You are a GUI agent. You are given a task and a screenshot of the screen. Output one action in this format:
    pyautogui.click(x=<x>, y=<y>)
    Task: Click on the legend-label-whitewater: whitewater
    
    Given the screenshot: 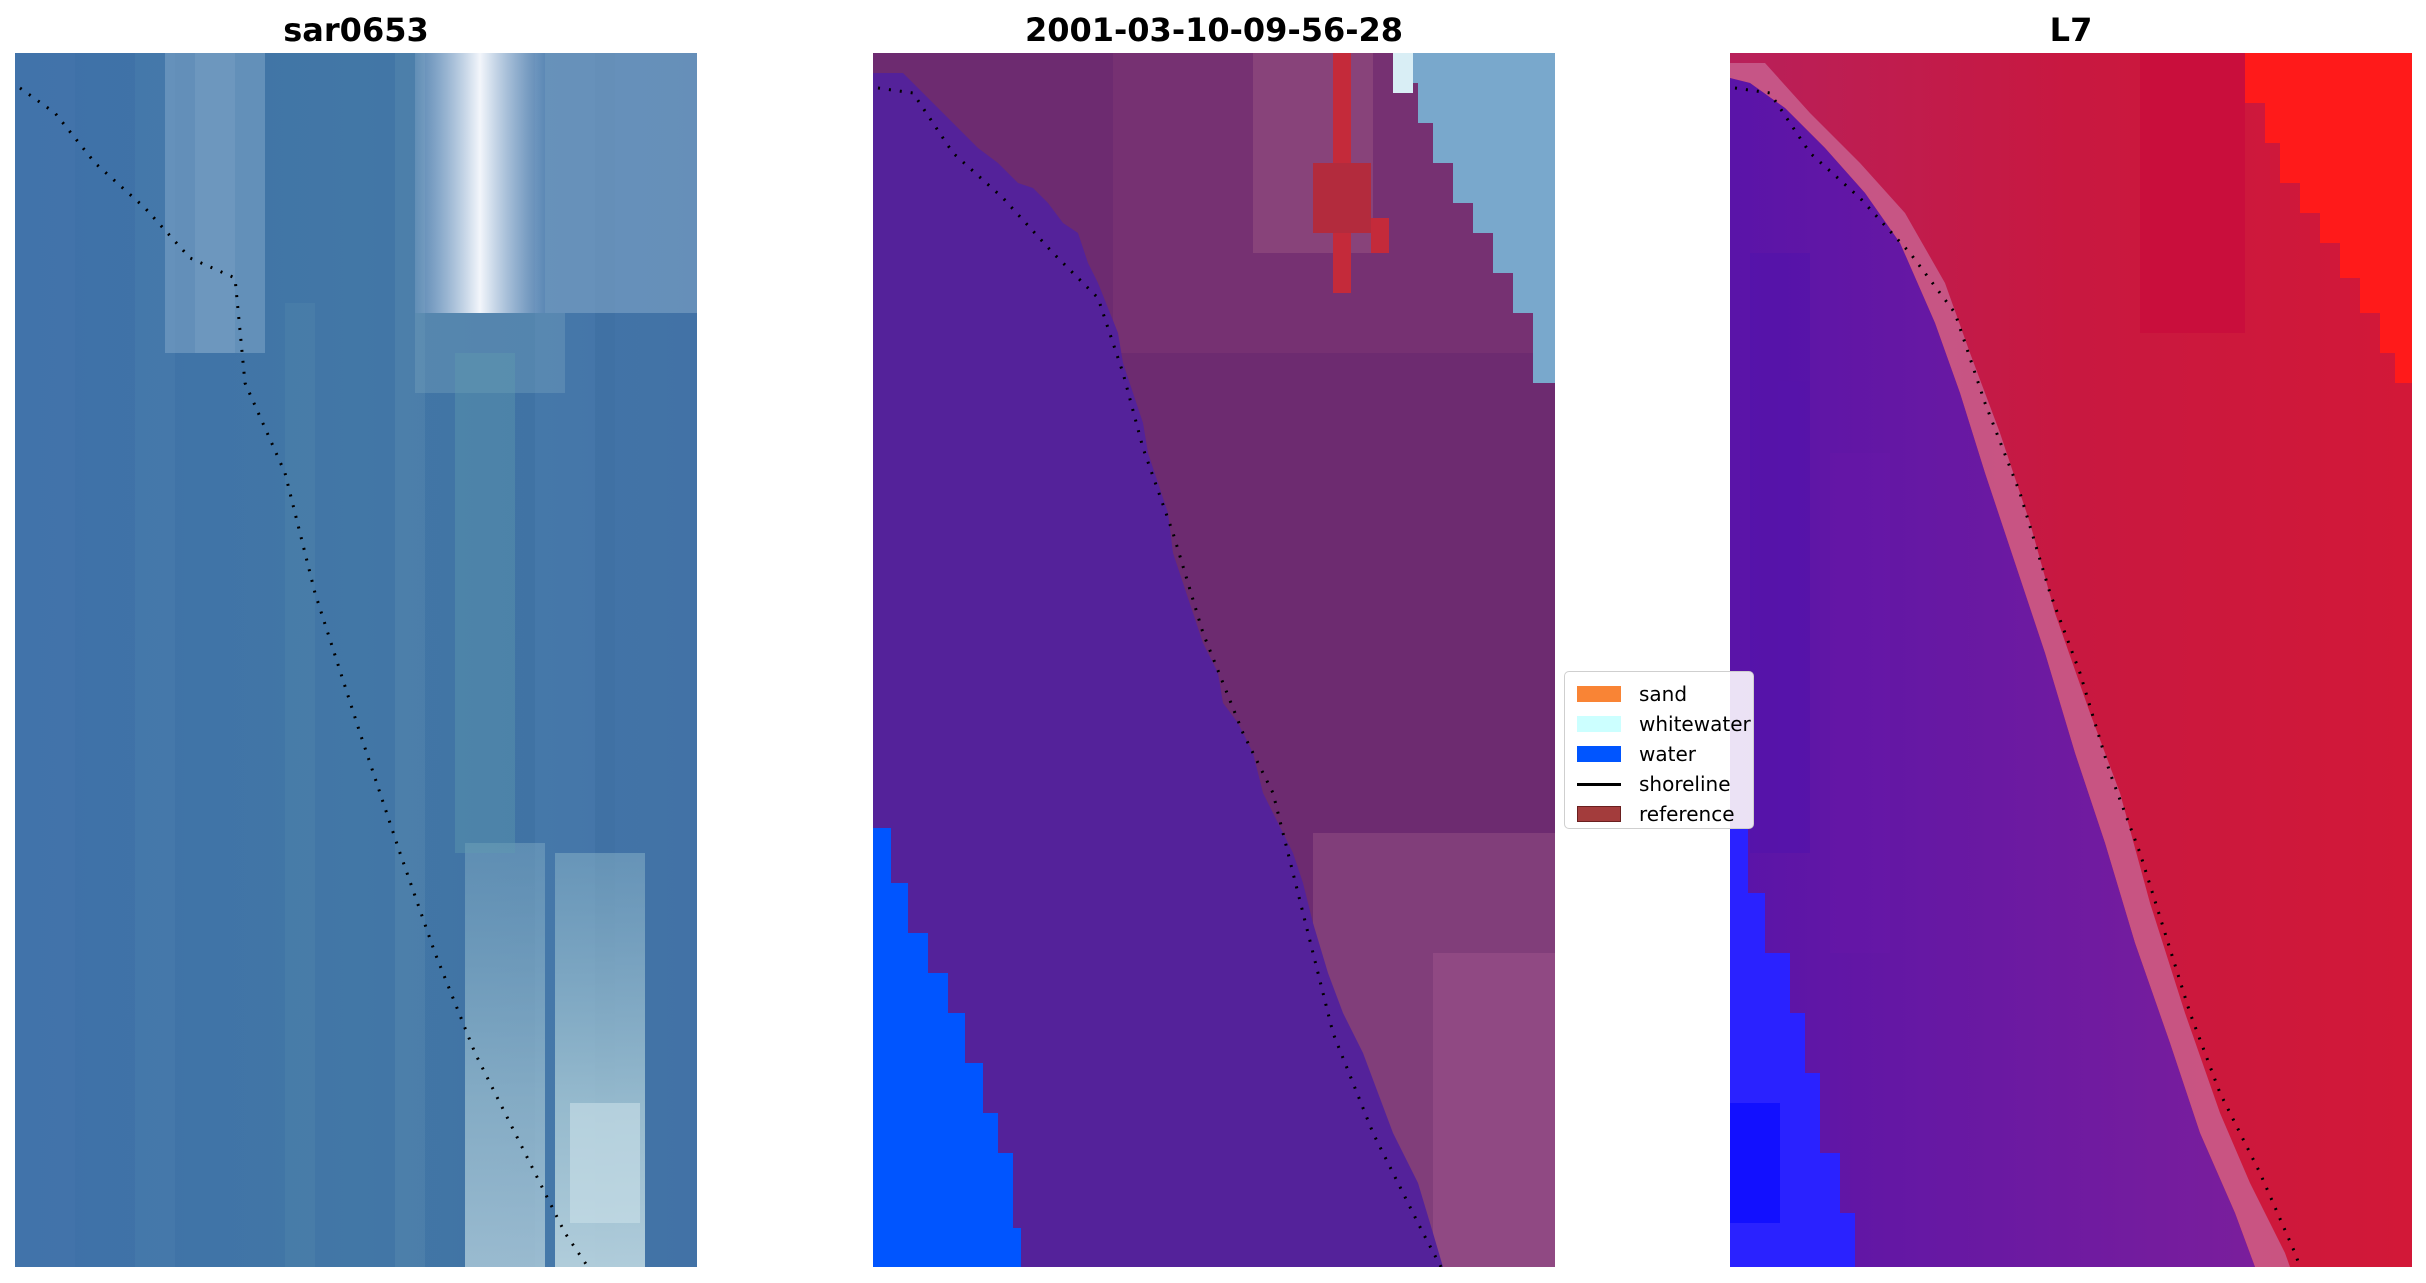 What is the action you would take?
    pyautogui.click(x=1695, y=724)
    